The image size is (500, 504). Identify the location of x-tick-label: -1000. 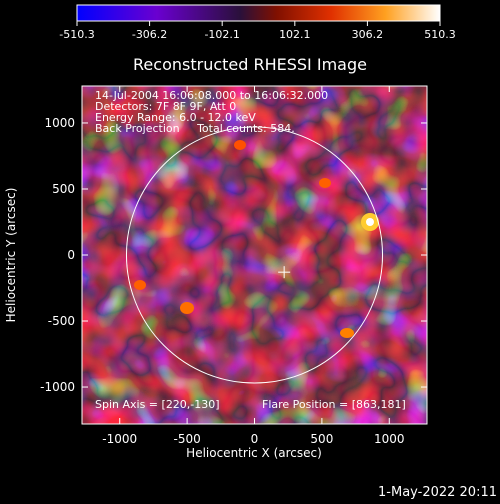
(119, 439).